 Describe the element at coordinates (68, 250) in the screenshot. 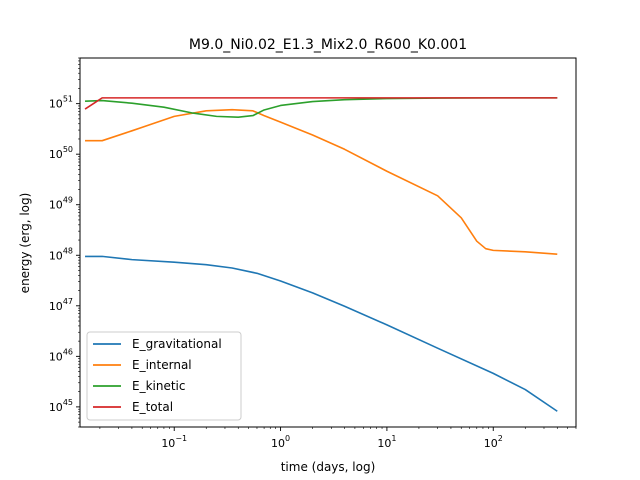

I see `y-tick-label-exp: 48` at that location.